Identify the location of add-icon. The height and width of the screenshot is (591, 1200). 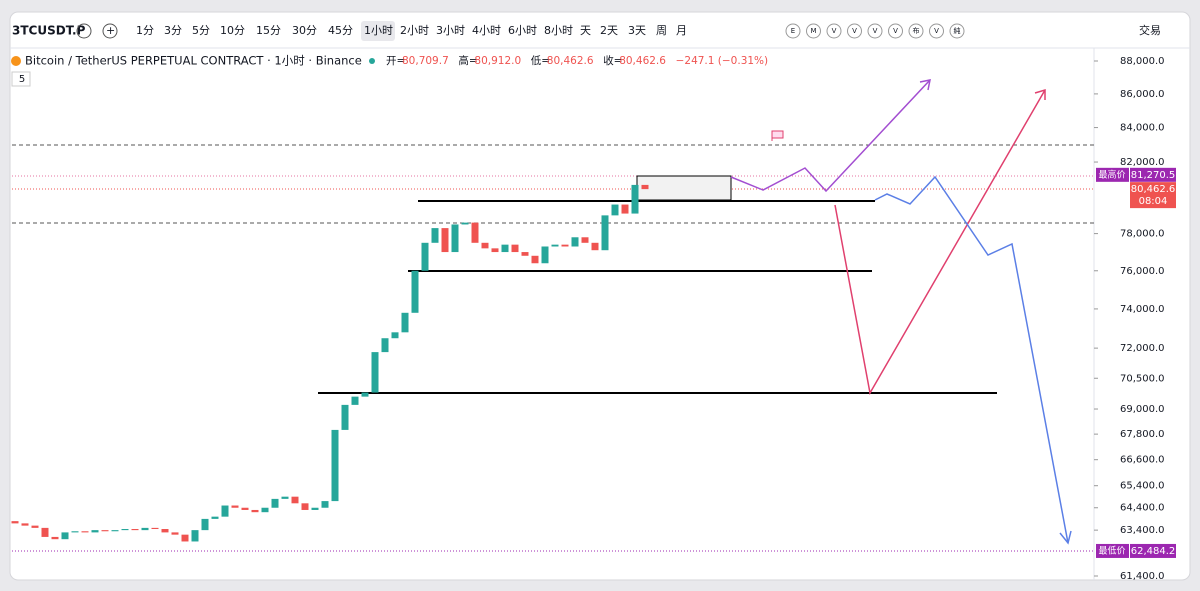
(110, 31).